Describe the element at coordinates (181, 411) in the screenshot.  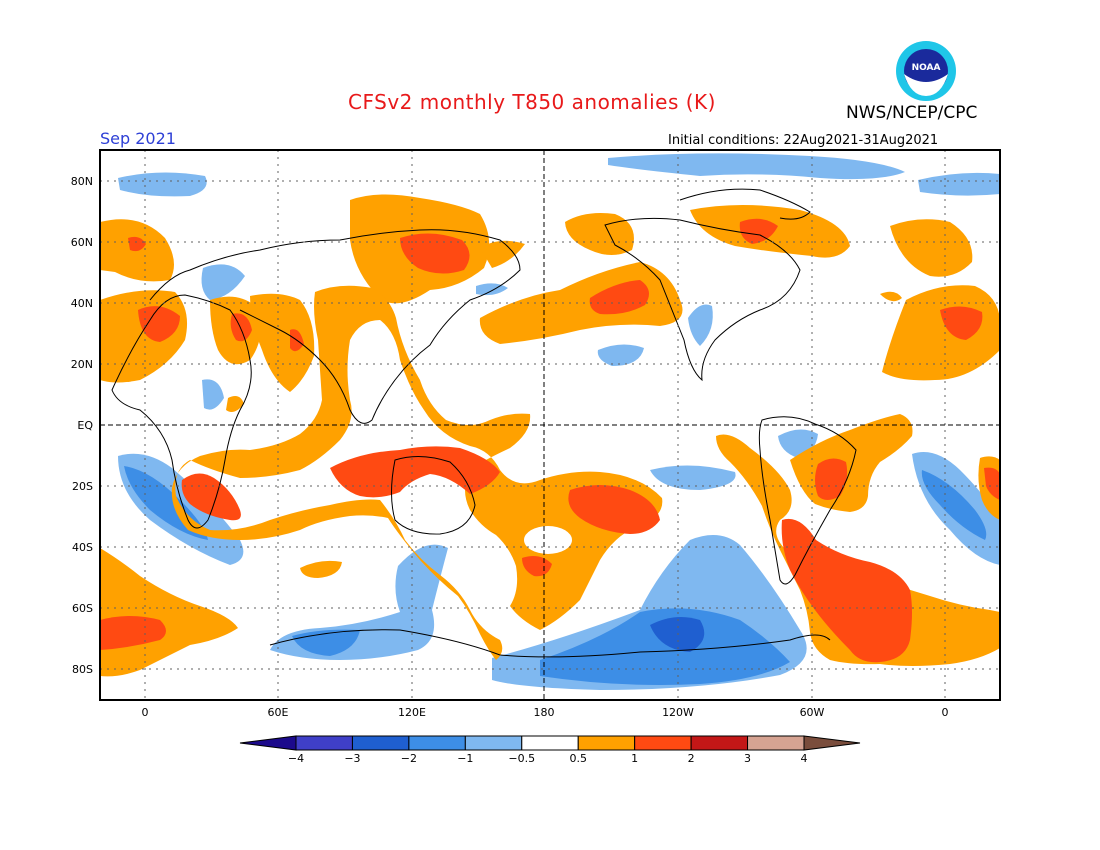
I see `coast-africa` at that location.